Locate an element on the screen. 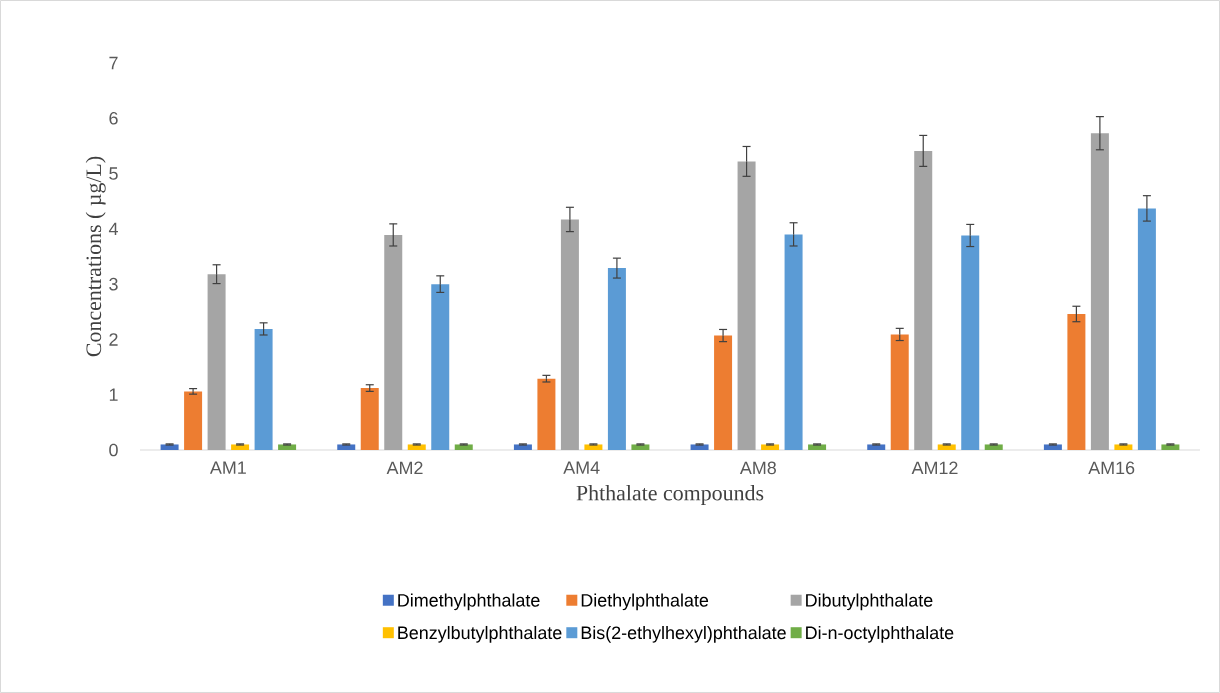 This screenshot has width=1220, height=693. legend-label: Bis(2-ethylhexyl)phthalate is located at coordinates (683, 634).